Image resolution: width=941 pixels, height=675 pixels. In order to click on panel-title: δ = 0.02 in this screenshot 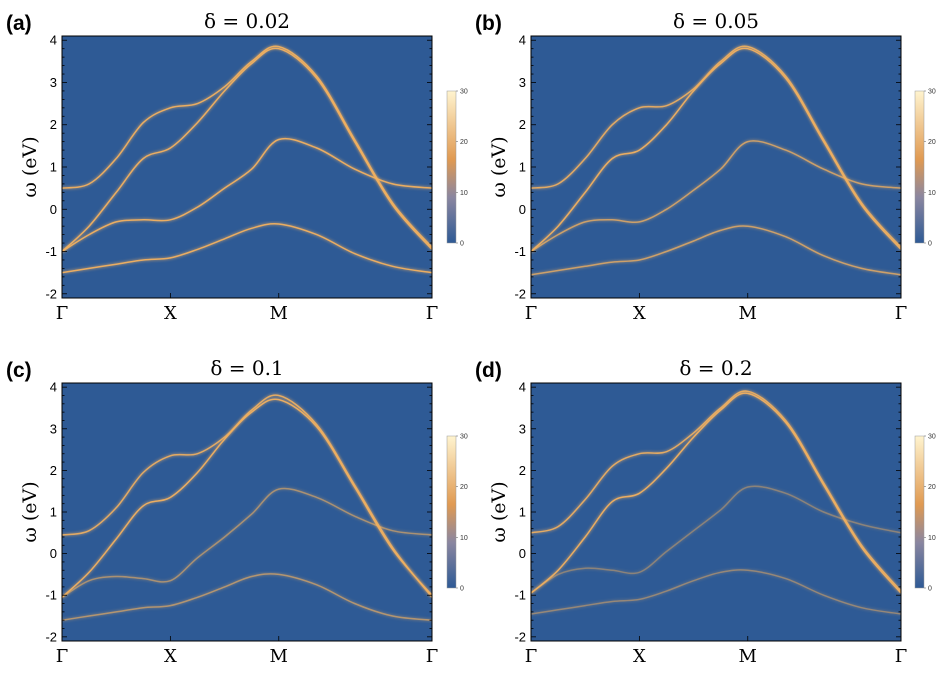, I will do `click(247, 21)`.